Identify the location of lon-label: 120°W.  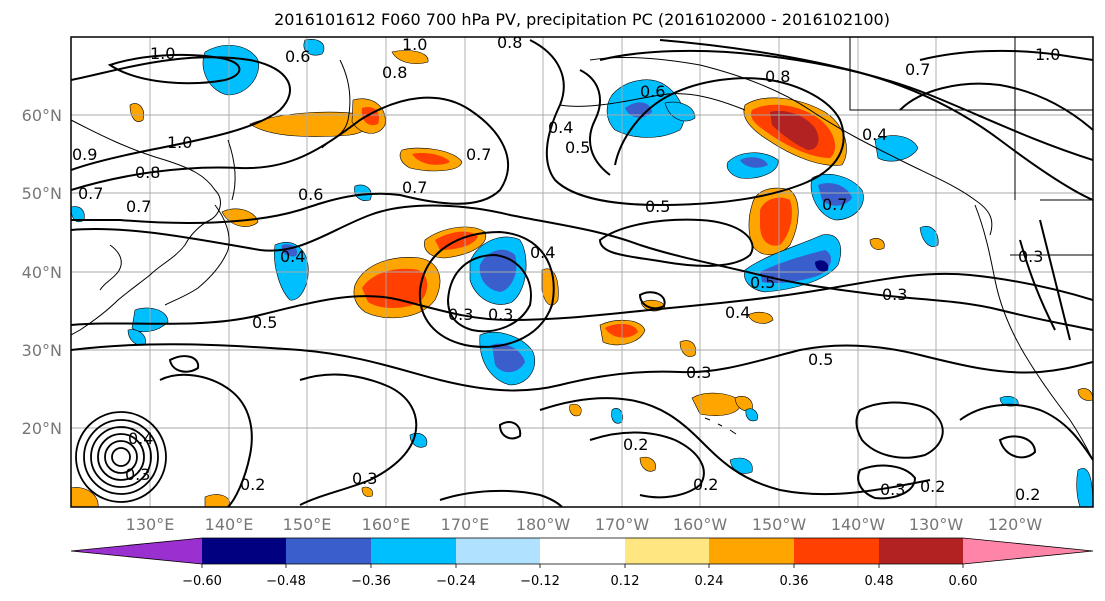
(1015, 524).